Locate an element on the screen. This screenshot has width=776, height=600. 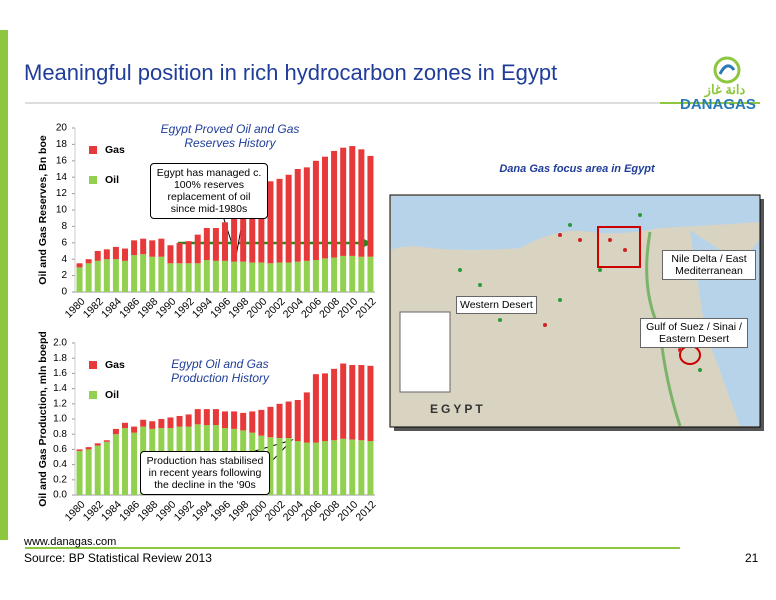
y-tick-label: 18 is located at coordinates (62, 144).